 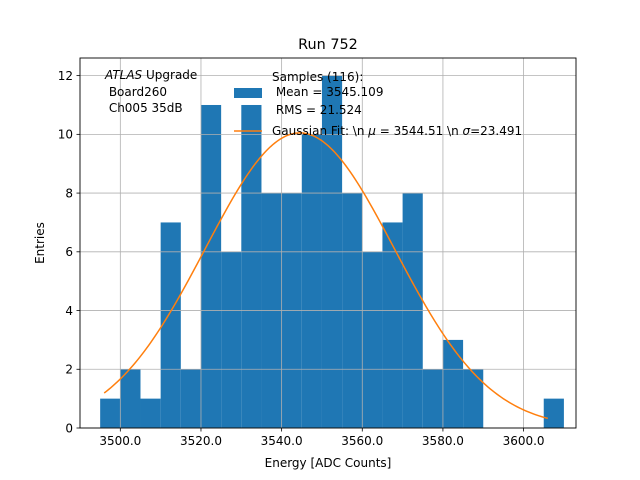 I want to click on x-tick-label: 3500.0, so click(x=120, y=441).